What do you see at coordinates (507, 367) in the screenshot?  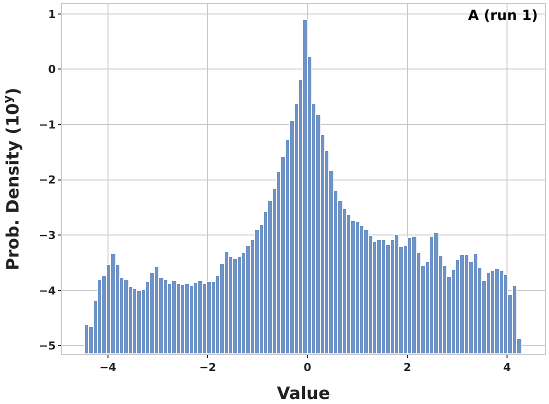 I see `x-tick-label: 4` at bounding box center [507, 367].